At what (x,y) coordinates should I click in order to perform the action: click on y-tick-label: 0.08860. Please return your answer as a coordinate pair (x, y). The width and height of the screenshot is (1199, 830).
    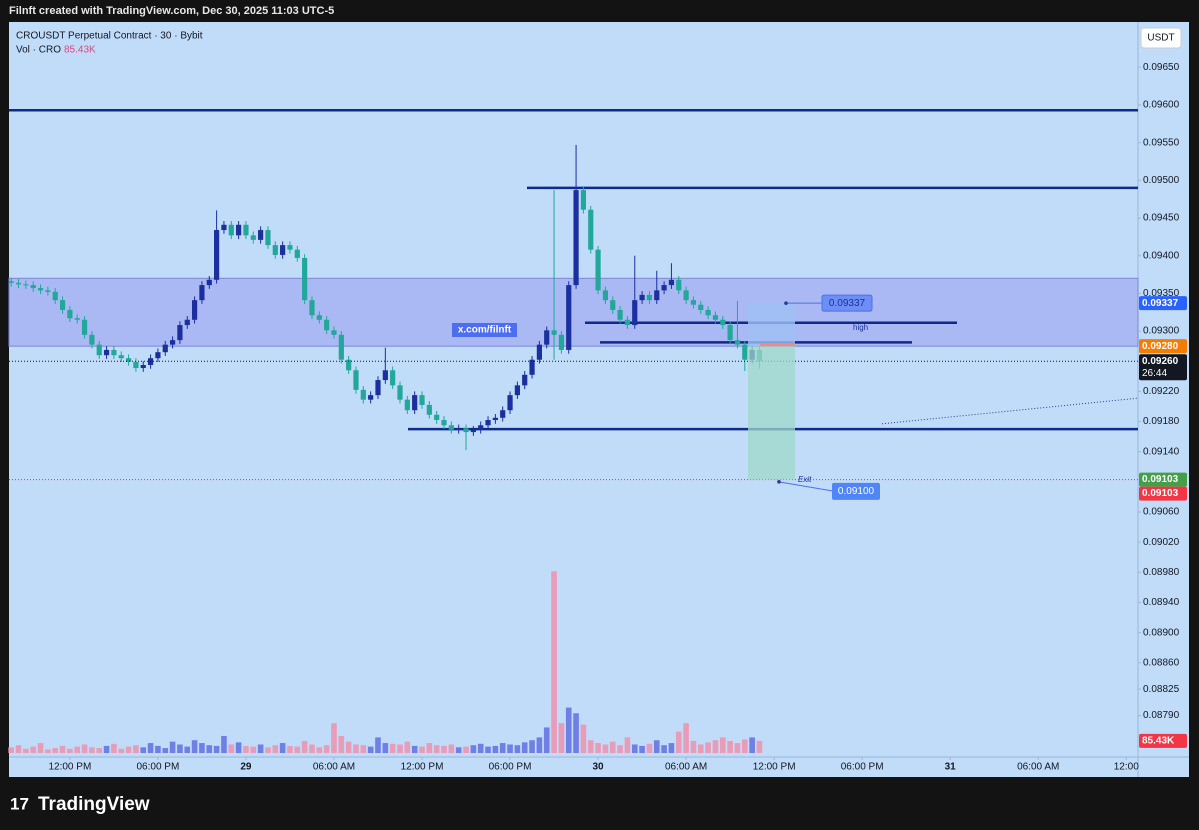
    Looking at the image, I should click on (1161, 662).